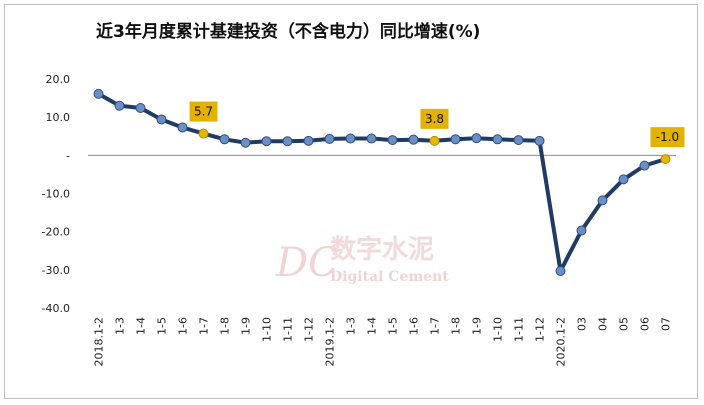  I want to click on watermark-en: Digital Cement, so click(389, 277).